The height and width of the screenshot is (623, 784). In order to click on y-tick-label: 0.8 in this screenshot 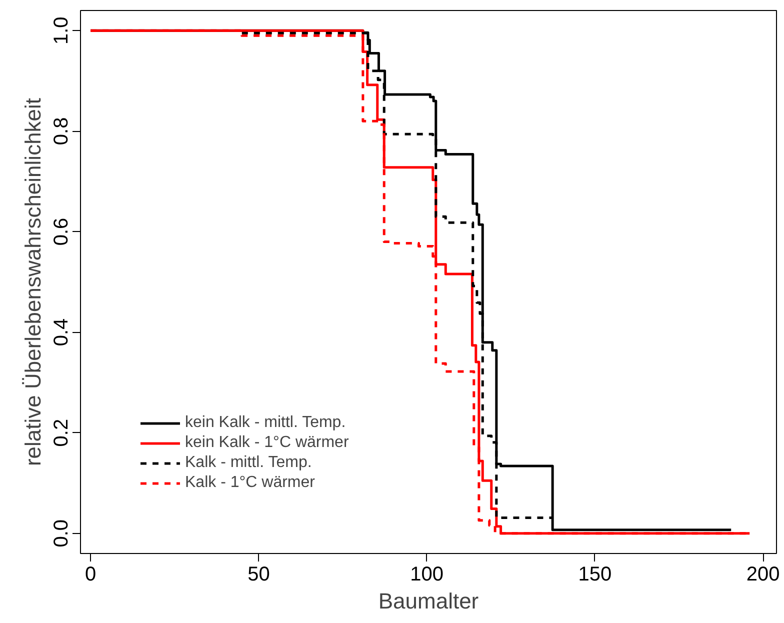, I will do `click(61, 131)`.